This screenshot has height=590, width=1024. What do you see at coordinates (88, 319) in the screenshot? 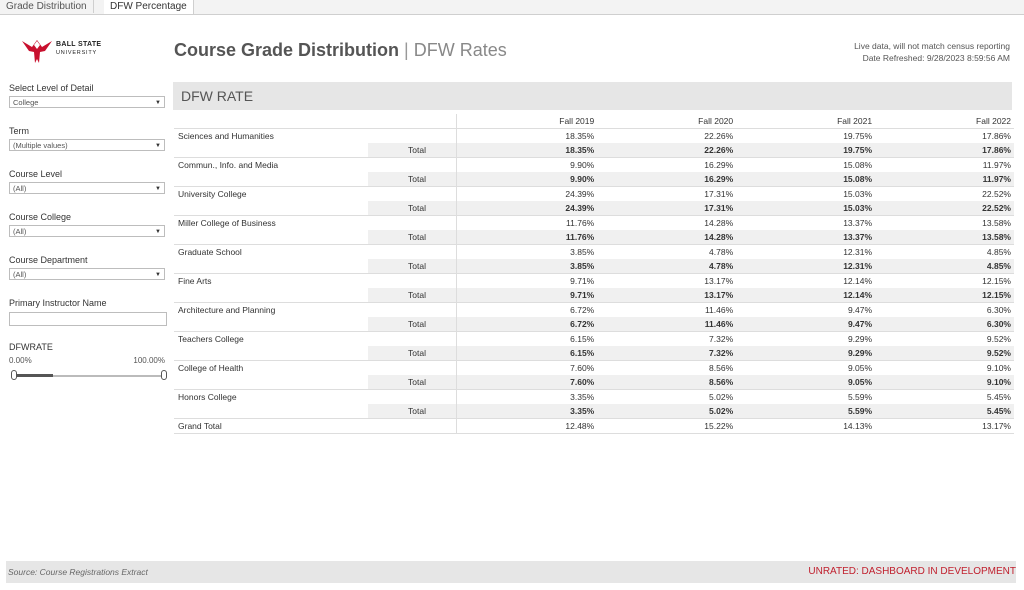
I see `instructor-input` at bounding box center [88, 319].